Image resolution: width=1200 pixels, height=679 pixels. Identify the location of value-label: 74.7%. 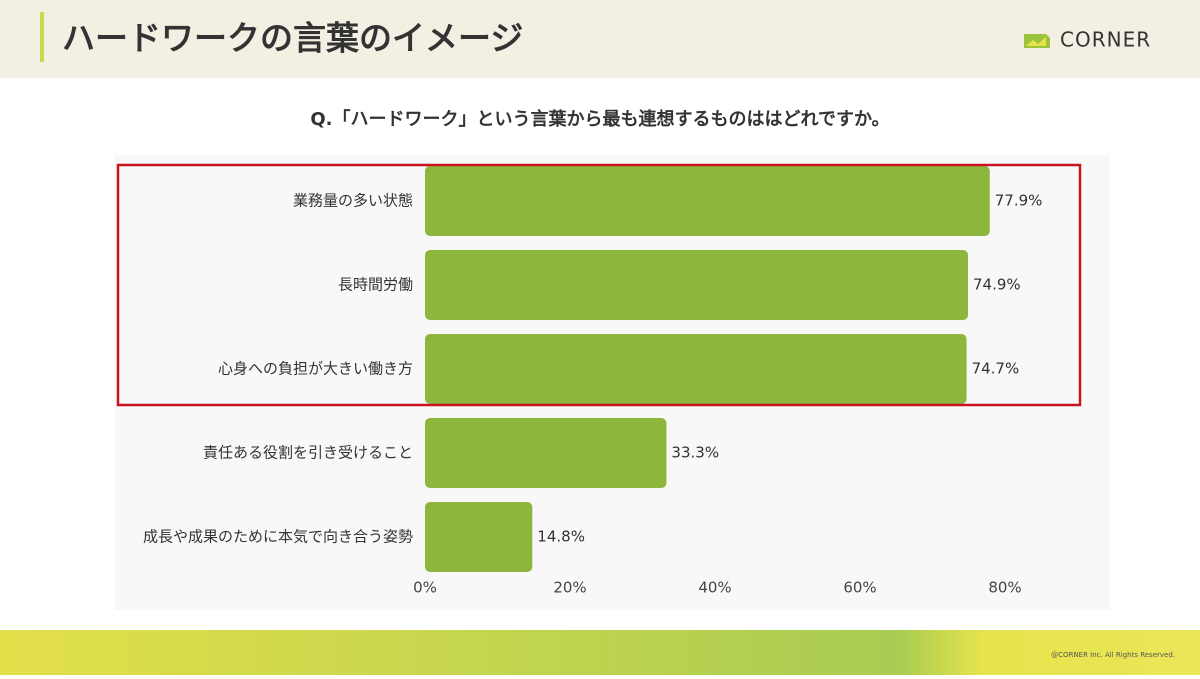
(996, 369).